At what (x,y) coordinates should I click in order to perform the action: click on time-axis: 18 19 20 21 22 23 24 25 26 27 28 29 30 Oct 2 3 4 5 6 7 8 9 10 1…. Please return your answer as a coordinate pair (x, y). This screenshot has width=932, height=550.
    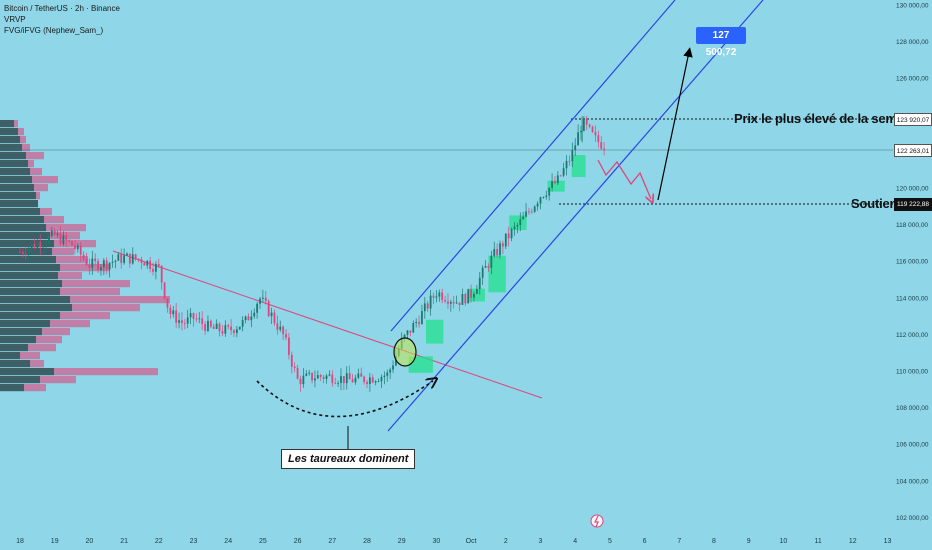
    Looking at the image, I should click on (453, 541).